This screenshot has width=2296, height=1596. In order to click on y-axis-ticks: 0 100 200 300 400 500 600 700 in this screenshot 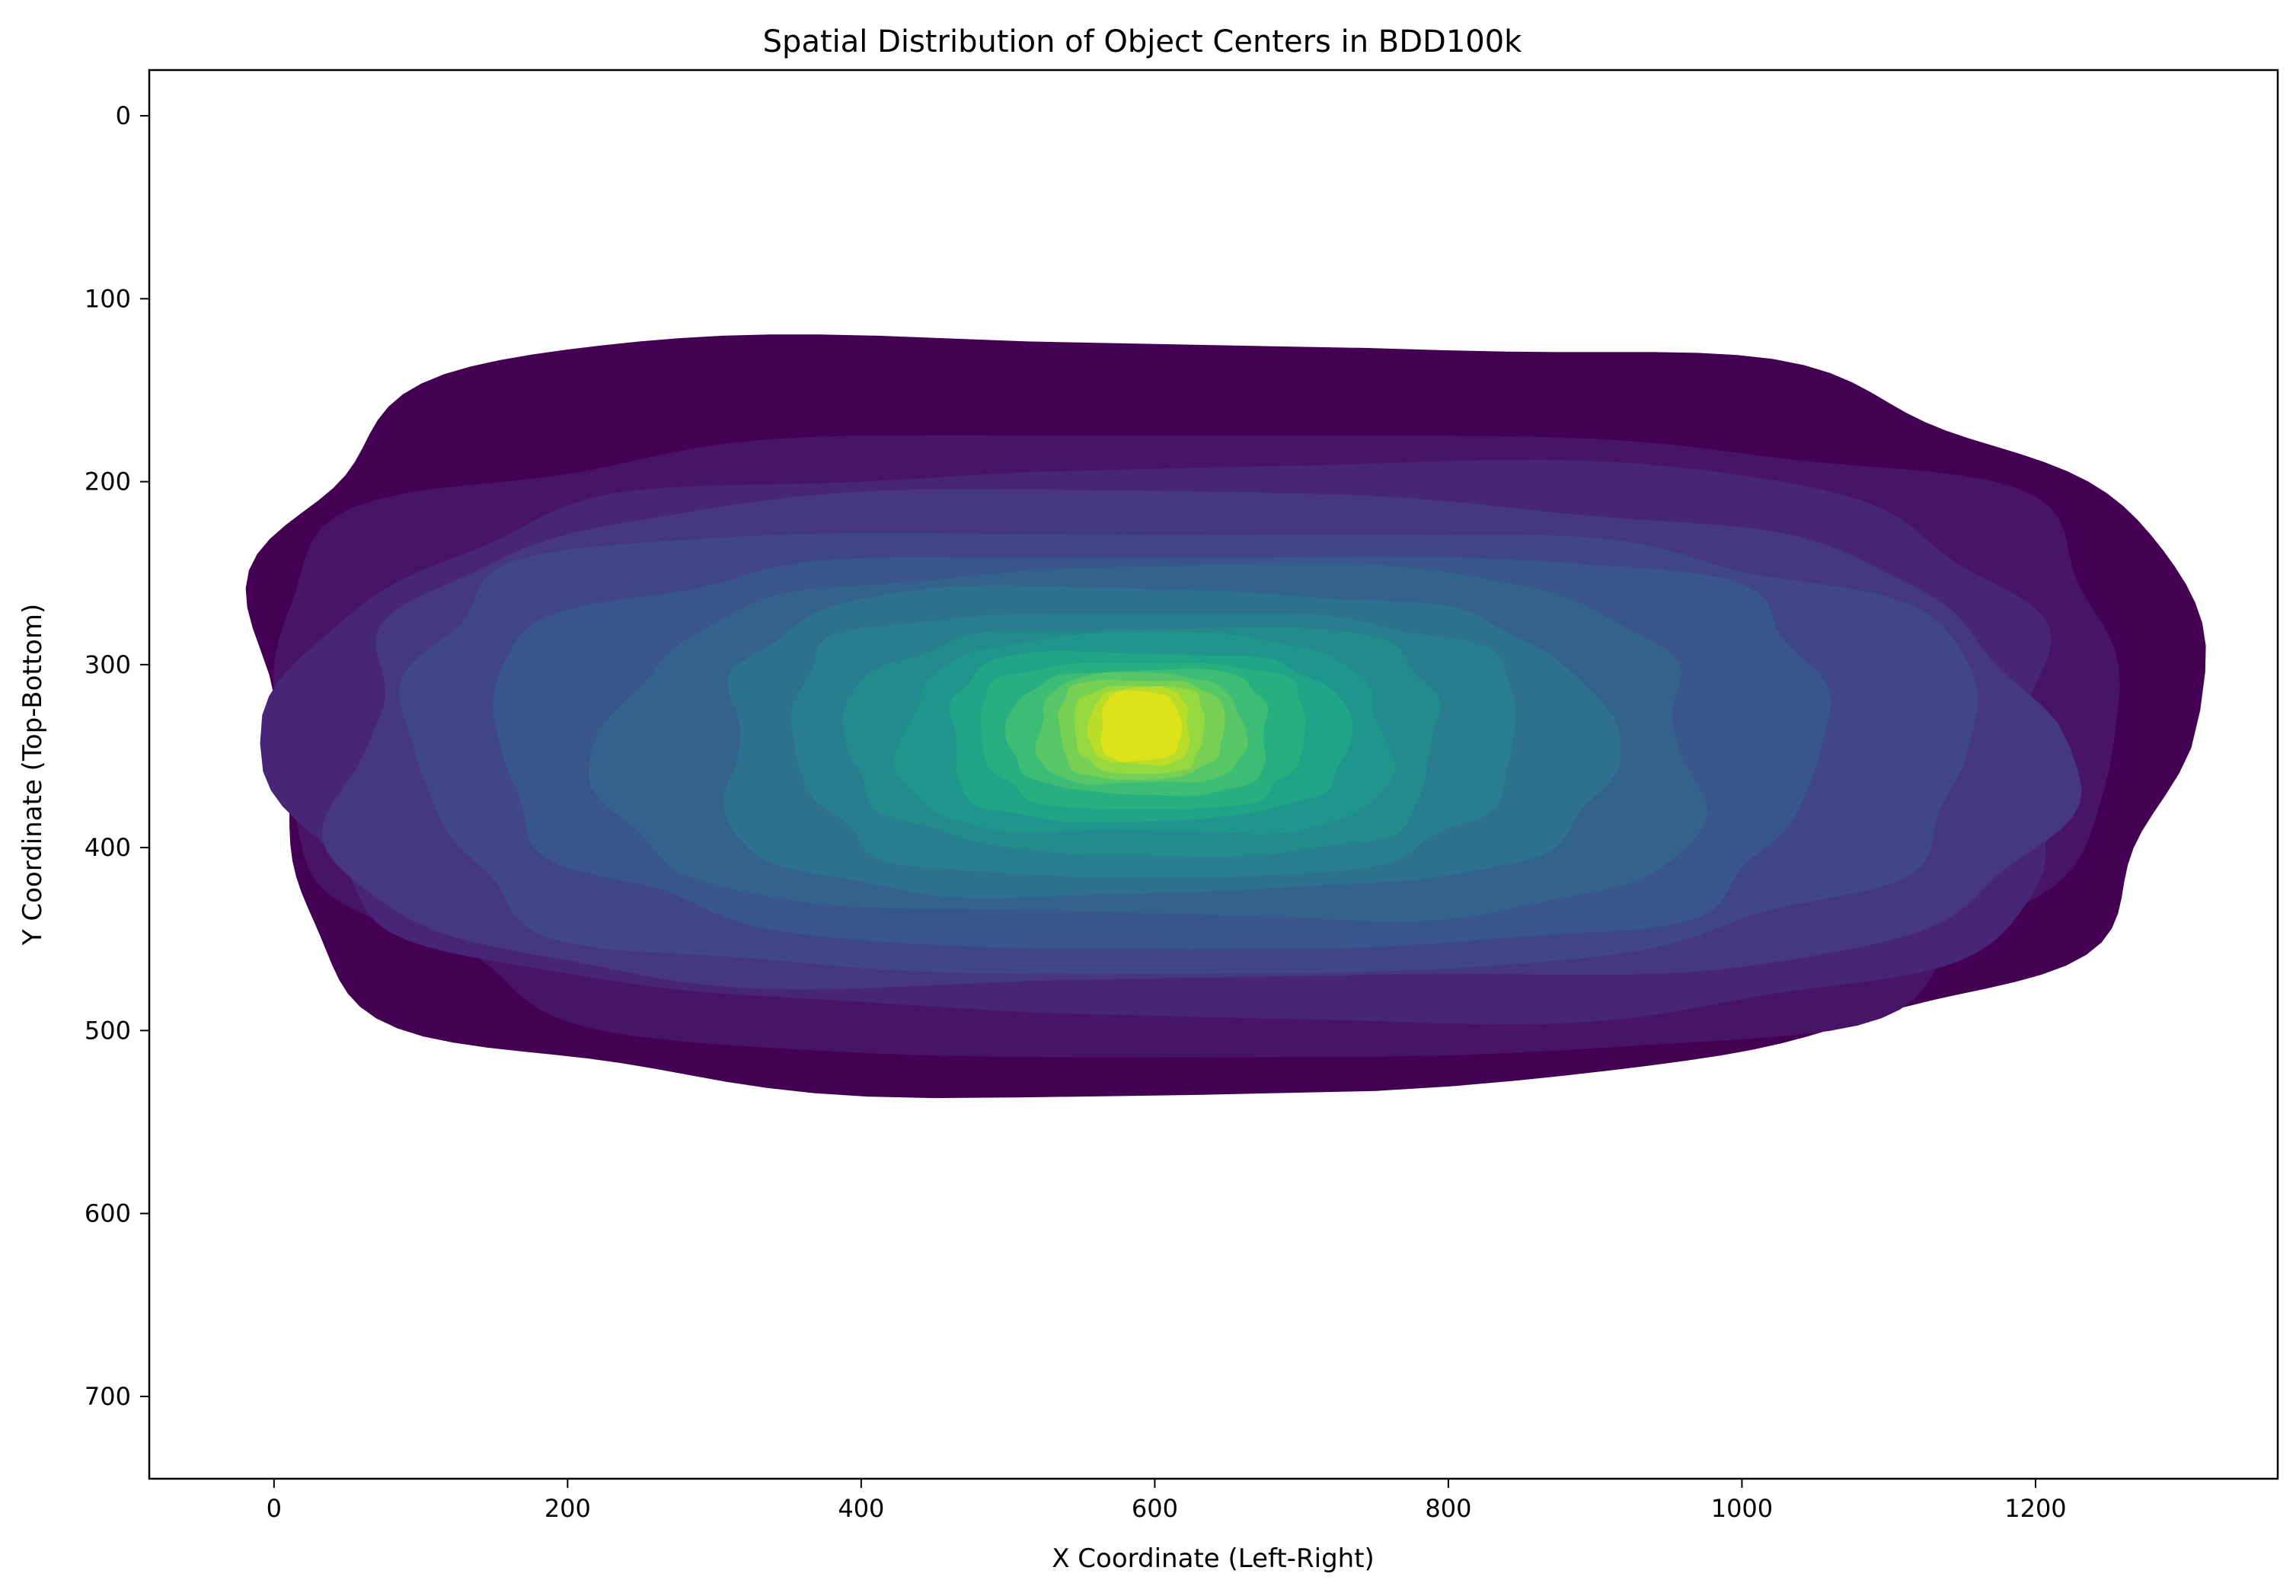, I will do `click(117, 756)`.